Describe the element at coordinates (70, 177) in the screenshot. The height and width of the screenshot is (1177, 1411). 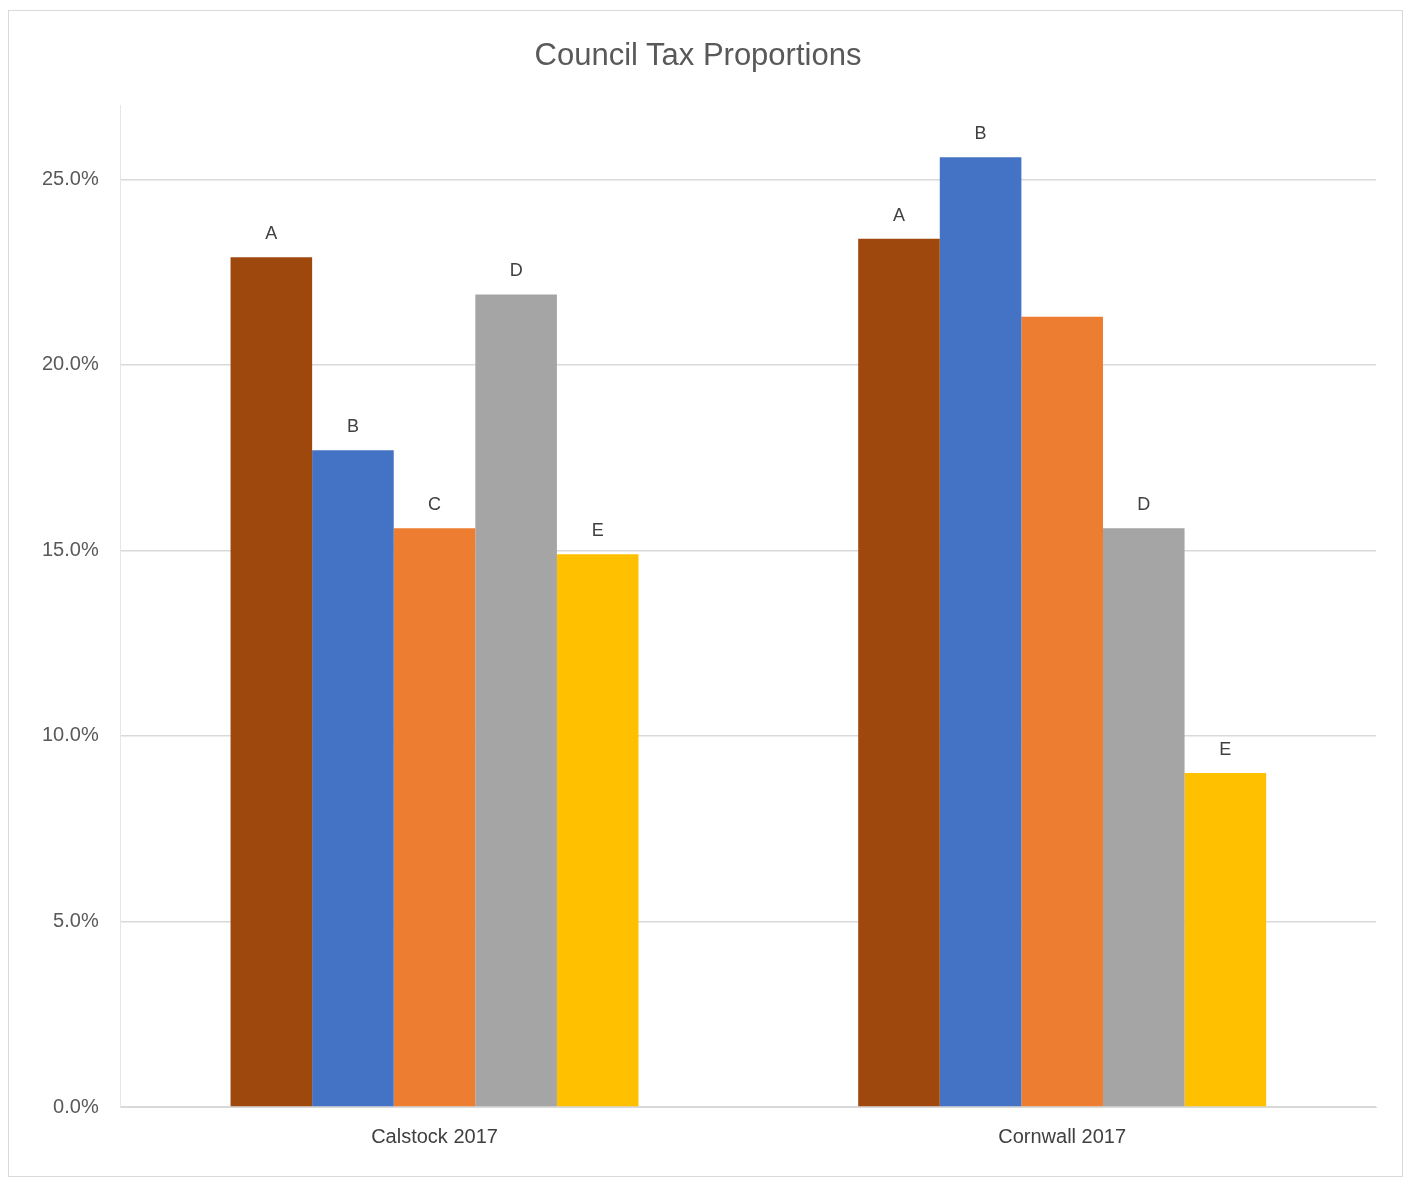
I see `y-tick-label: 25.0%` at that location.